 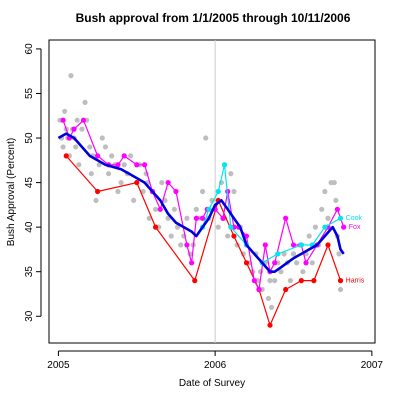 What do you see at coordinates (215, 365) in the screenshot?
I see `x-tick-label-2006: 2006` at bounding box center [215, 365].